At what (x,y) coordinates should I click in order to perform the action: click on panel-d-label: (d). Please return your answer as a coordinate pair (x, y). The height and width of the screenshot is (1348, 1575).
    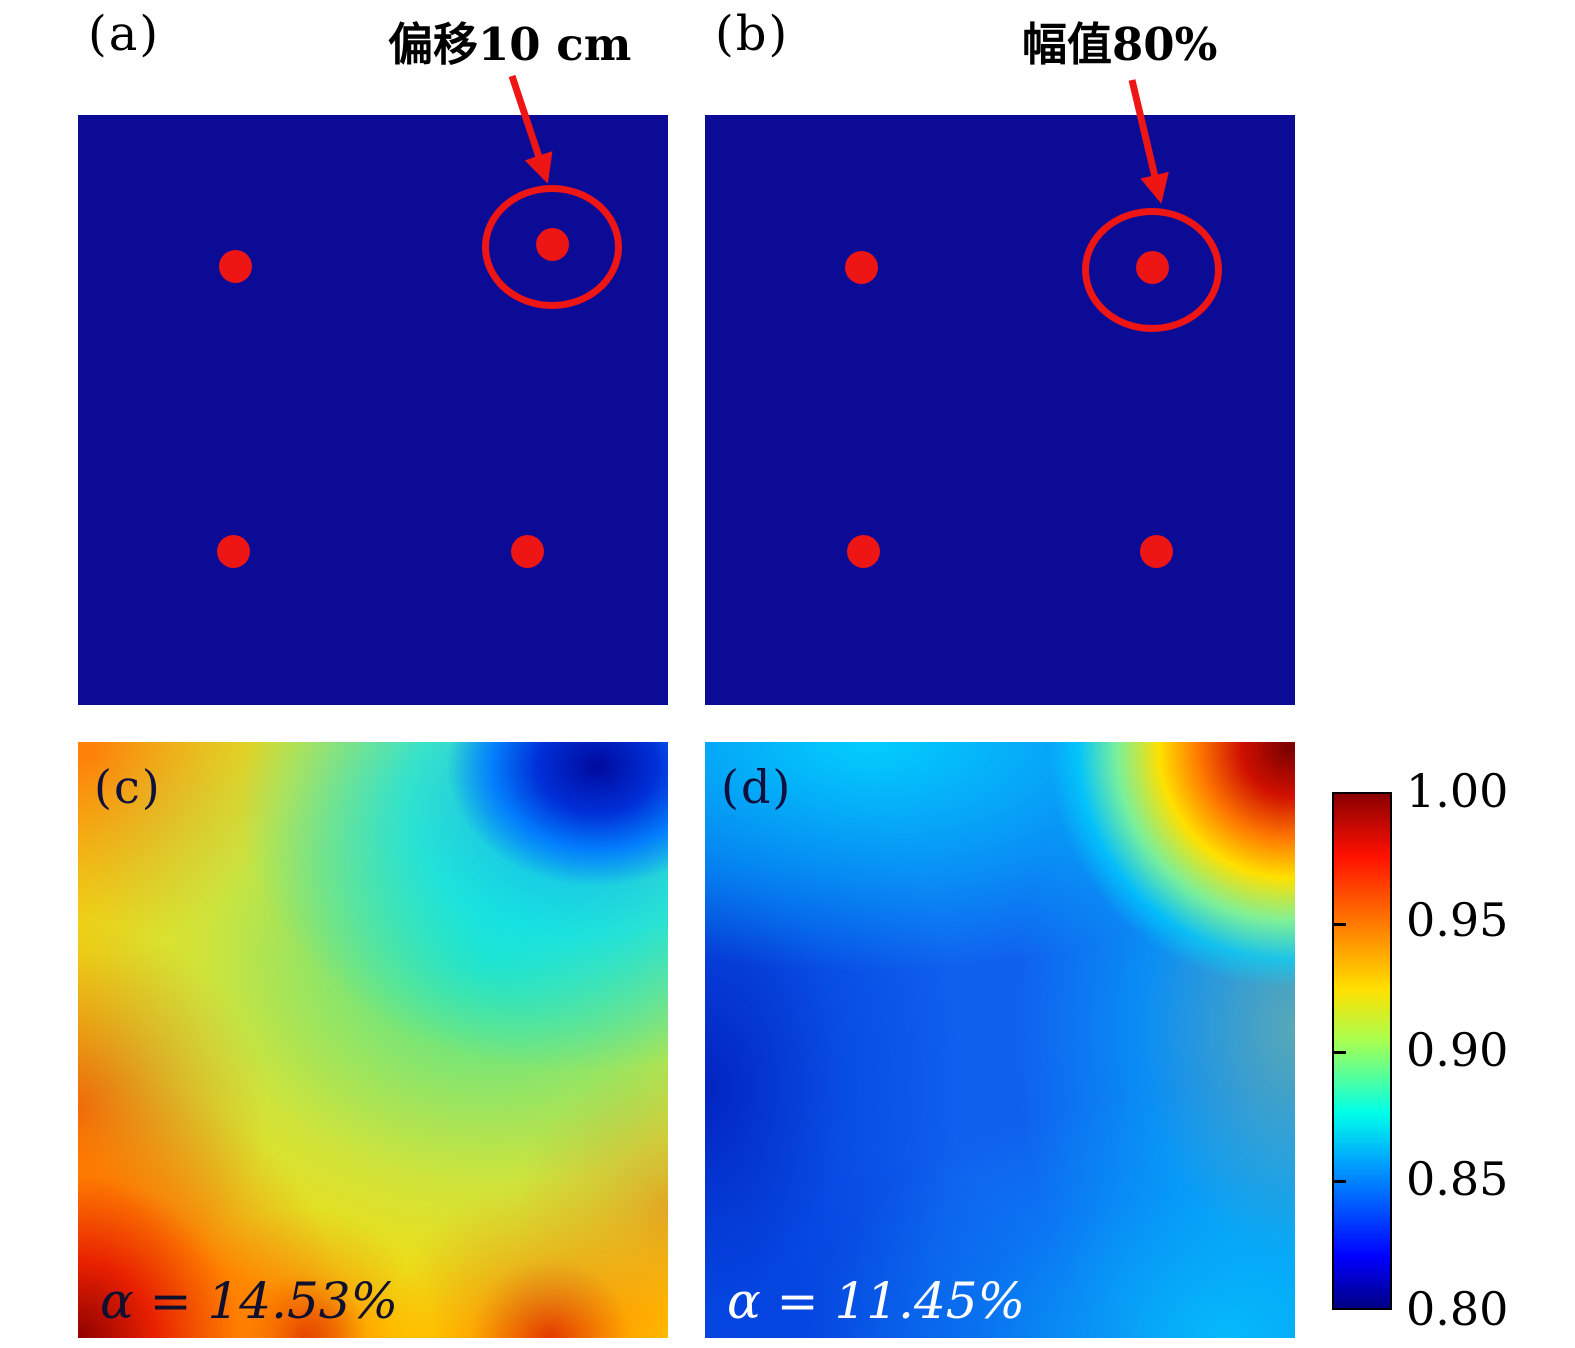
    Looking at the image, I should click on (757, 787).